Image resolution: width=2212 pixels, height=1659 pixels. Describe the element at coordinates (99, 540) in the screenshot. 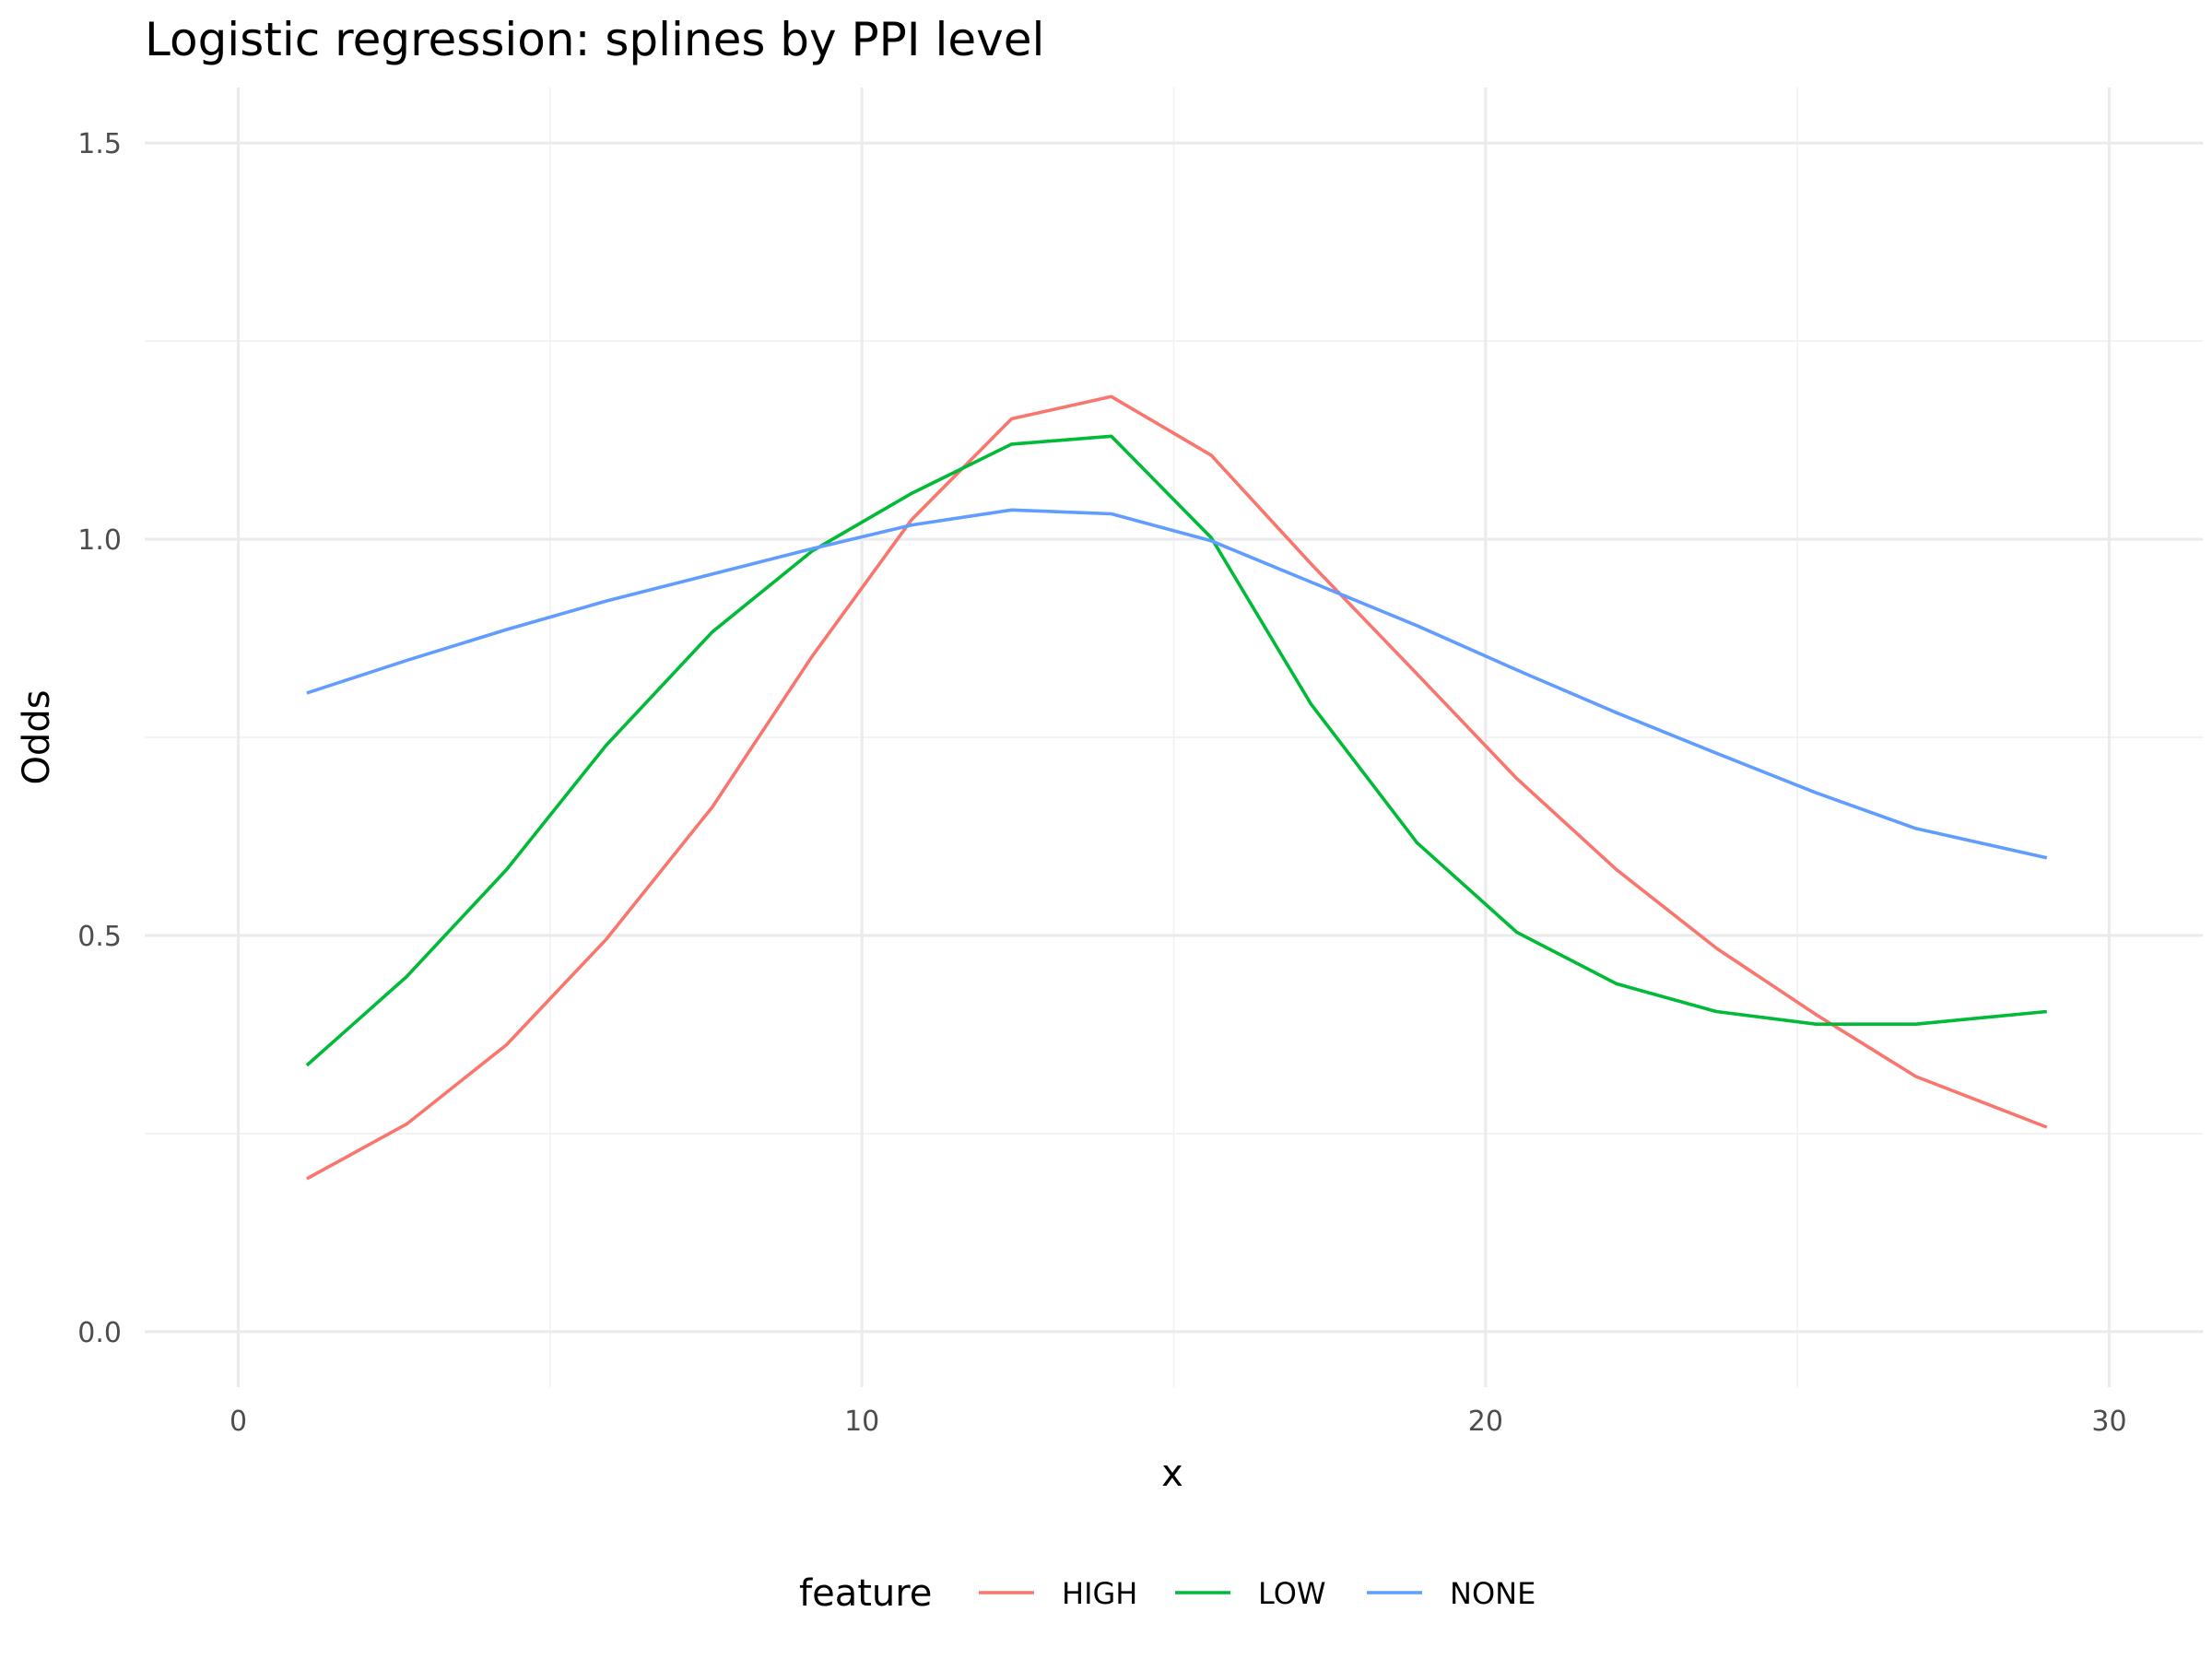

I see `y-tick-label: 1.0` at that location.